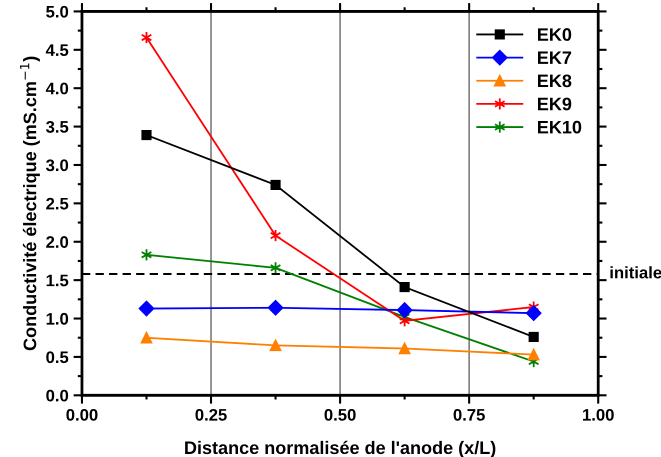  Describe the element at coordinates (555, 57) in the screenshot. I see `legend-label: EK7` at that location.